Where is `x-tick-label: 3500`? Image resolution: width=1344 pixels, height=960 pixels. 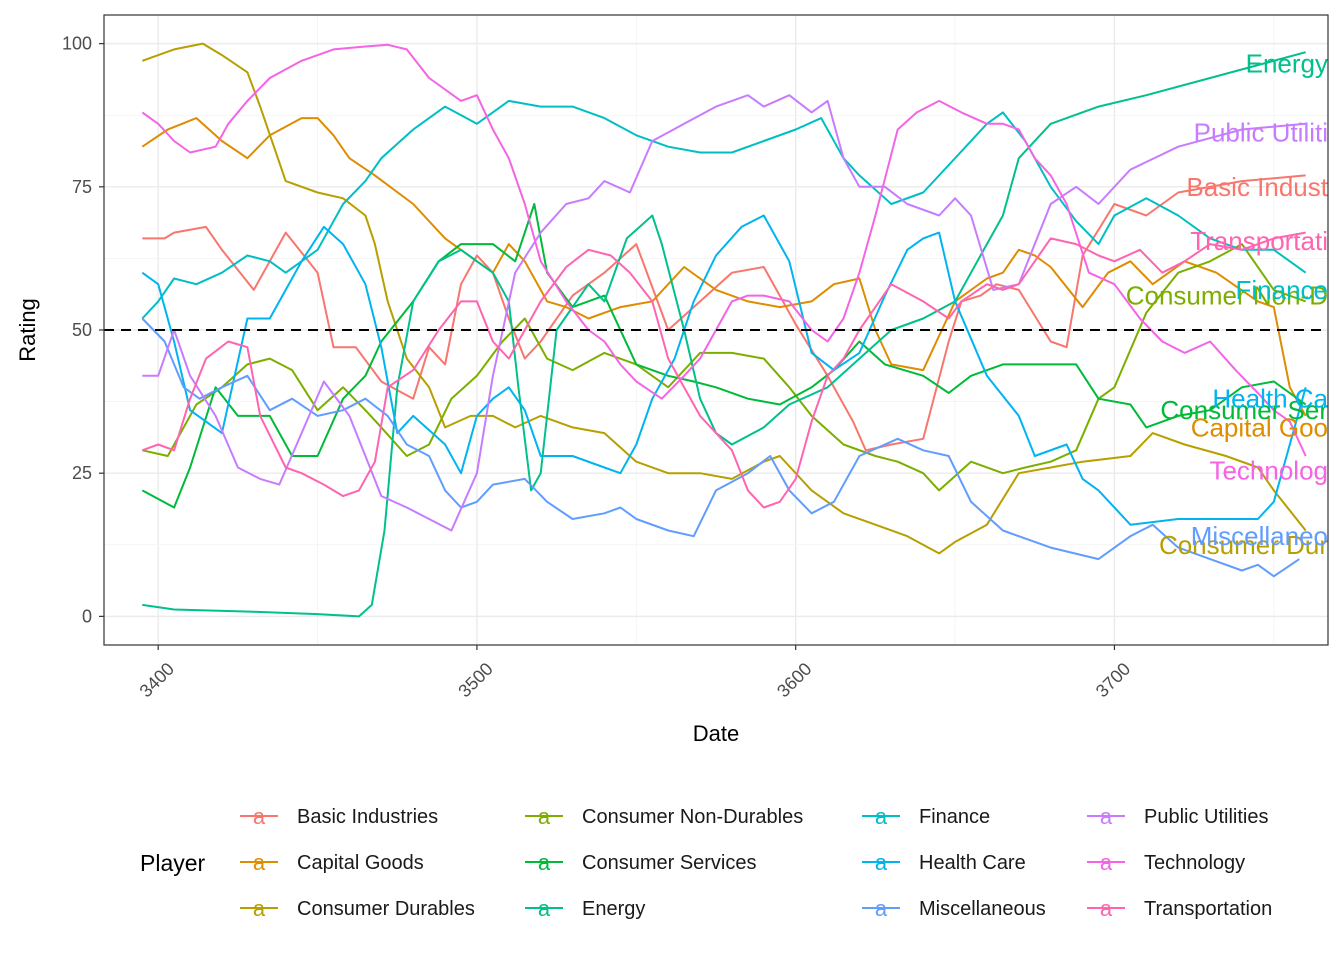
x-tick-label: 3500 is located at coordinates (475, 680).